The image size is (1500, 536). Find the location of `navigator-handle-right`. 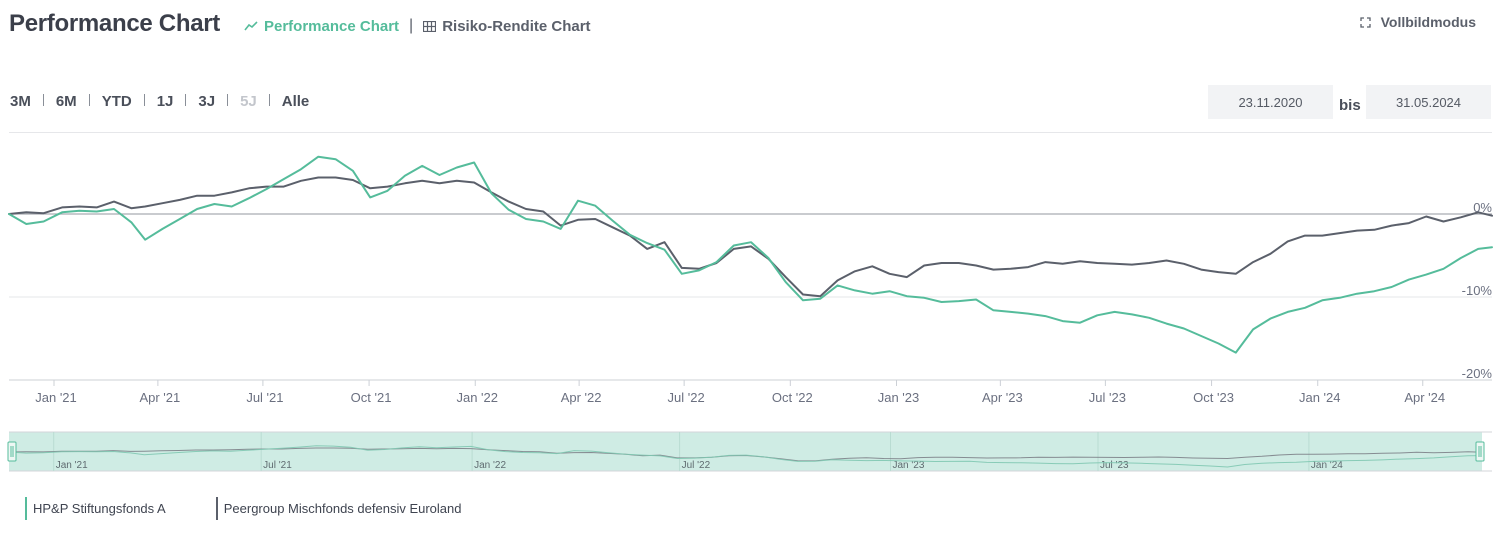

navigator-handle-right is located at coordinates (1480, 451).